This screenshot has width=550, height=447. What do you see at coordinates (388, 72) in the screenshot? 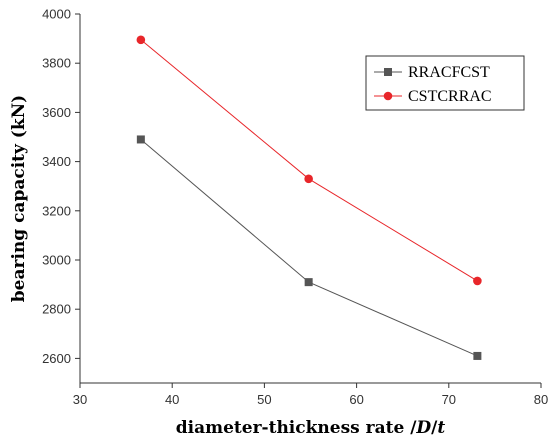
I see `legend-swatch-marker-rracfcst` at bounding box center [388, 72].